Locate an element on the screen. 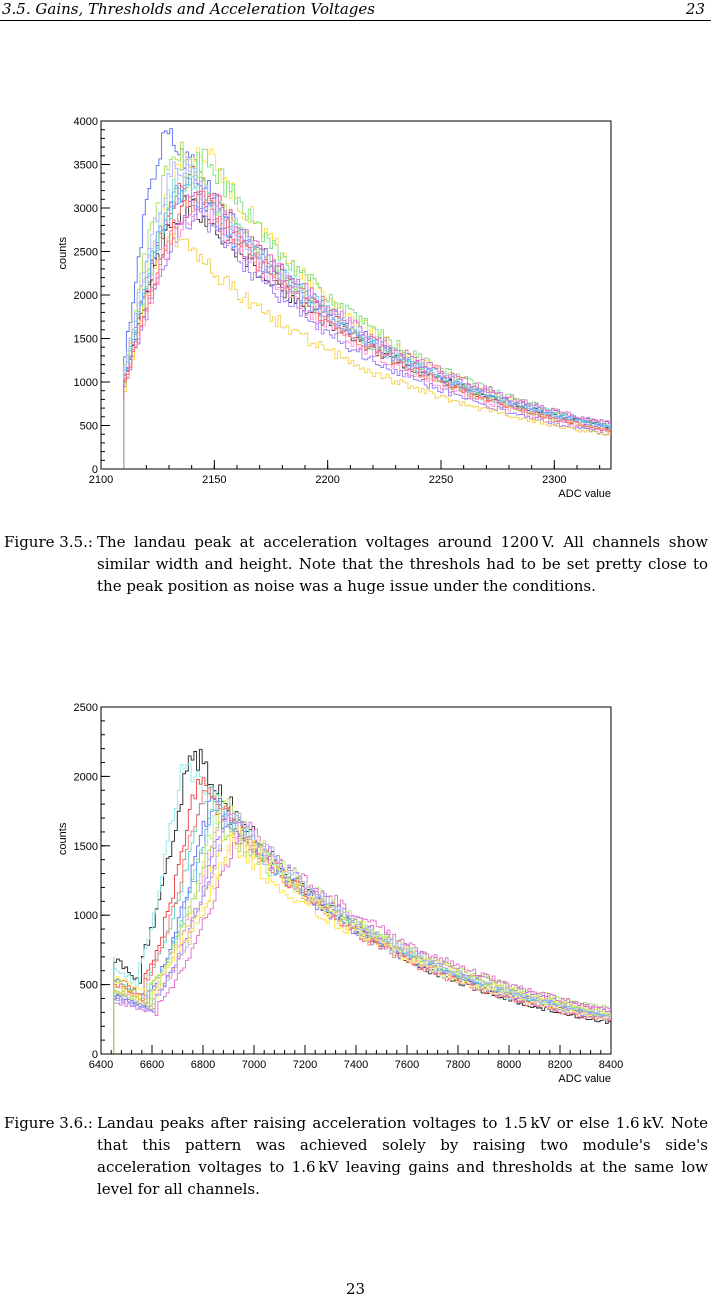  x-tick-label: 7800 is located at coordinates (458, 1065).